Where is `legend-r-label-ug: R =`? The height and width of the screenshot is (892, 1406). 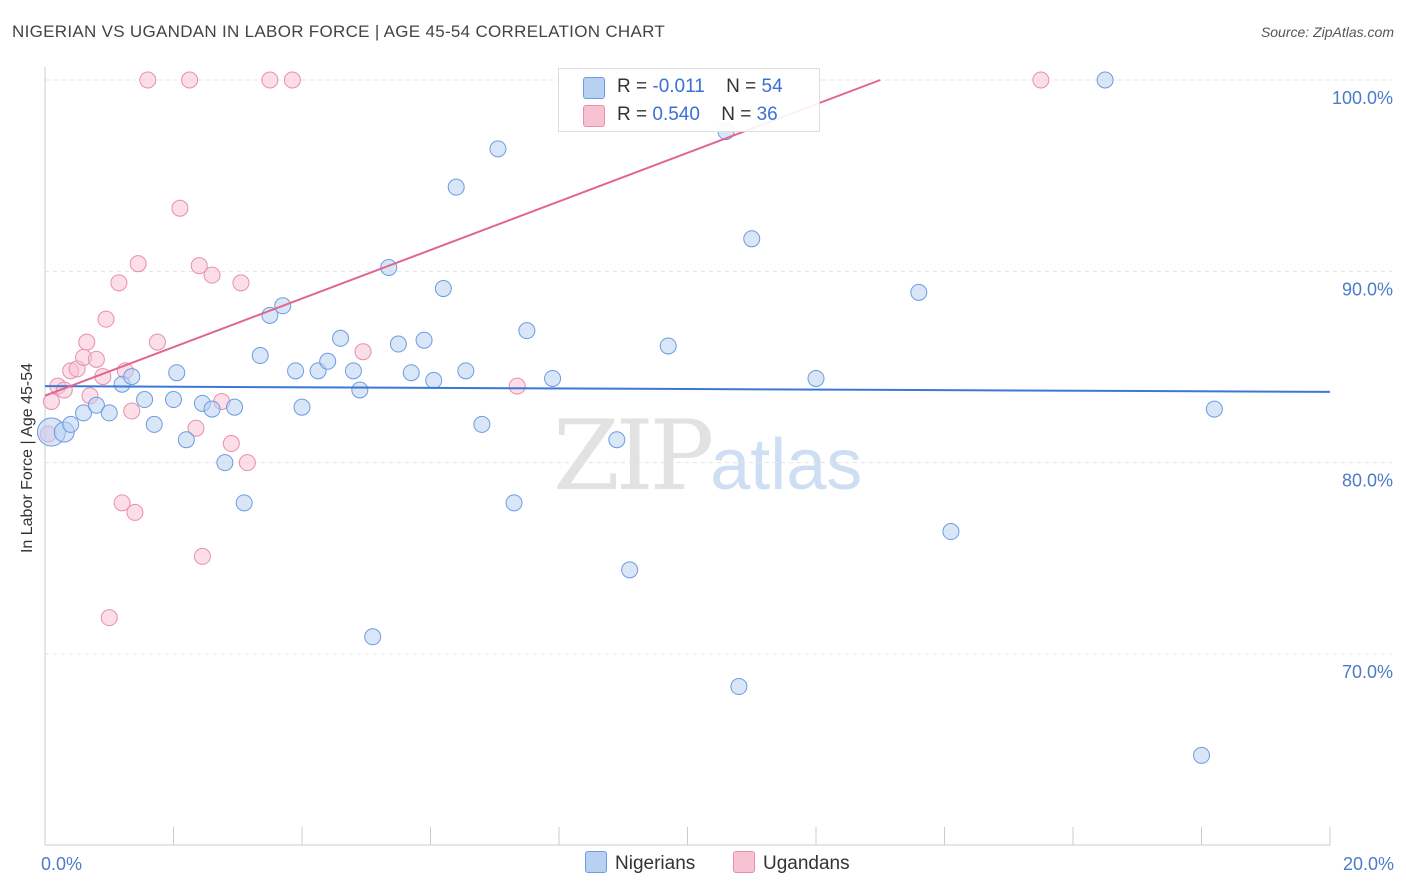 legend-r-label-ug: R = is located at coordinates (635, 114).